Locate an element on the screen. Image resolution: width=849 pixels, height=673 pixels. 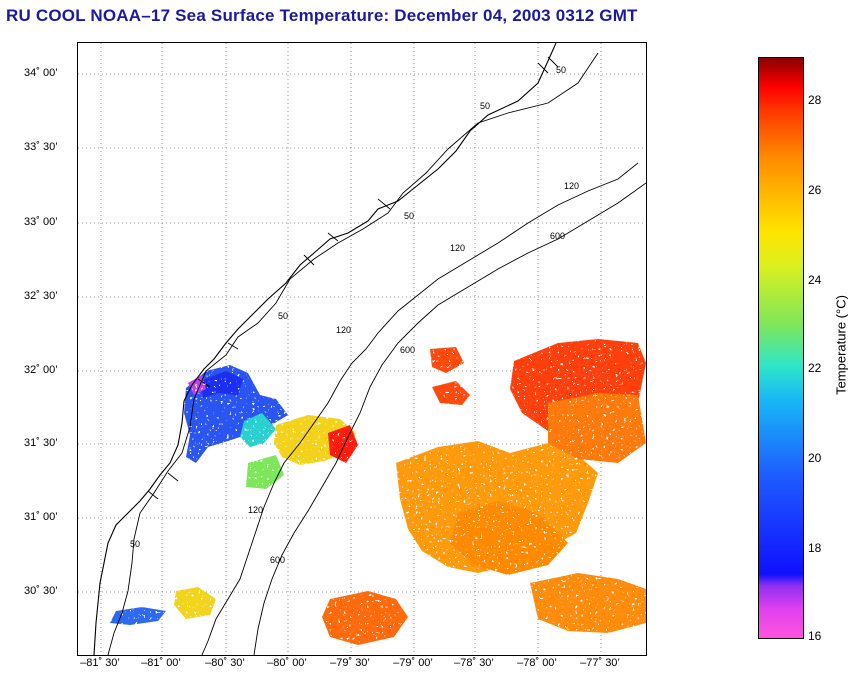
lon-label: –77˚ 30’ is located at coordinates (600, 663).